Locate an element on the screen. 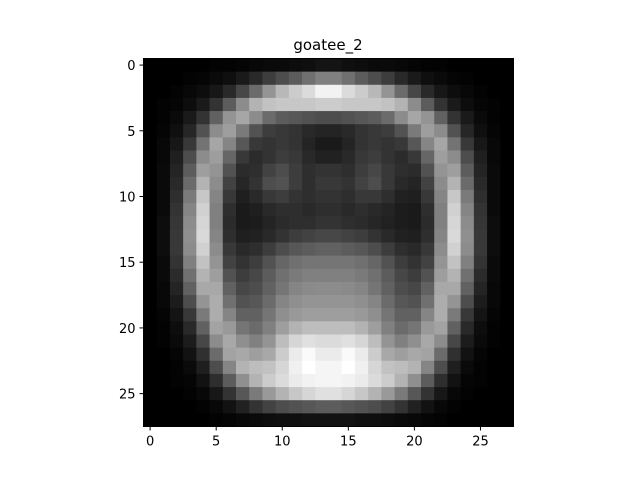 This screenshot has width=640, height=480. x-tick-label: 25 is located at coordinates (480, 442).